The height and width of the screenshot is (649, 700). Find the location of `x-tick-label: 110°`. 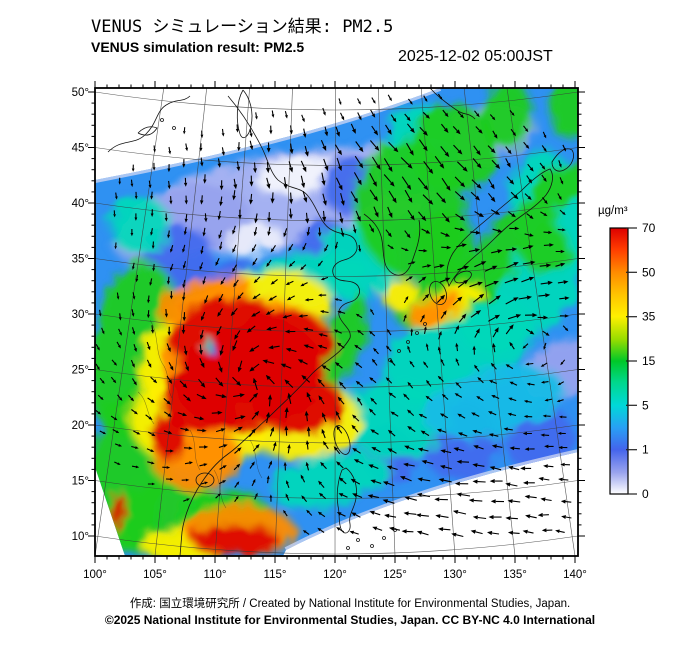

x-tick-label: 110° is located at coordinates (215, 575).